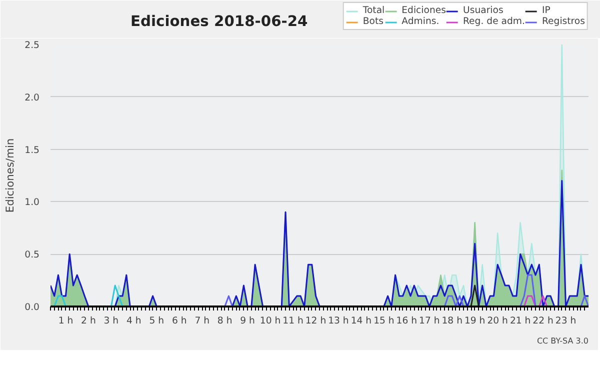  Describe the element at coordinates (543, 321) in the screenshot. I see `x-tick-label: 22 h` at that location.